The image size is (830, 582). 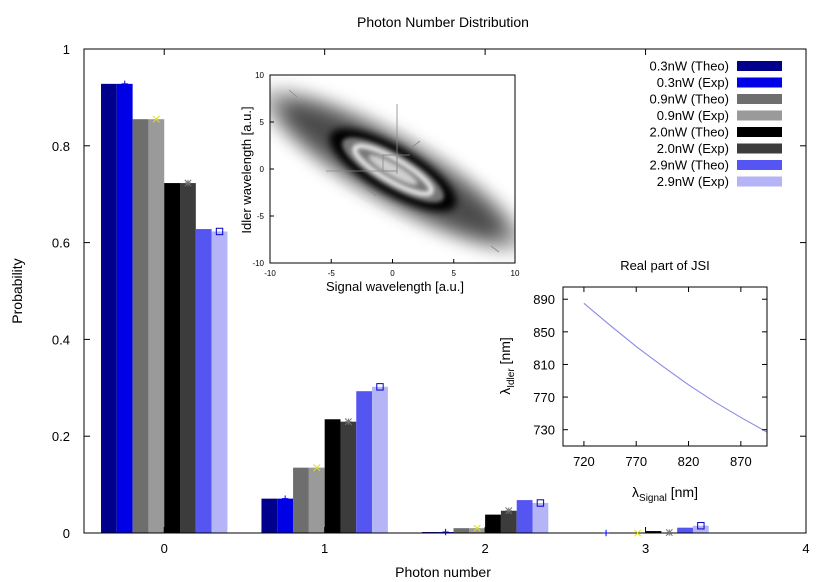 I want to click on bar-0-9nw-theo--0, so click(x=140, y=326).